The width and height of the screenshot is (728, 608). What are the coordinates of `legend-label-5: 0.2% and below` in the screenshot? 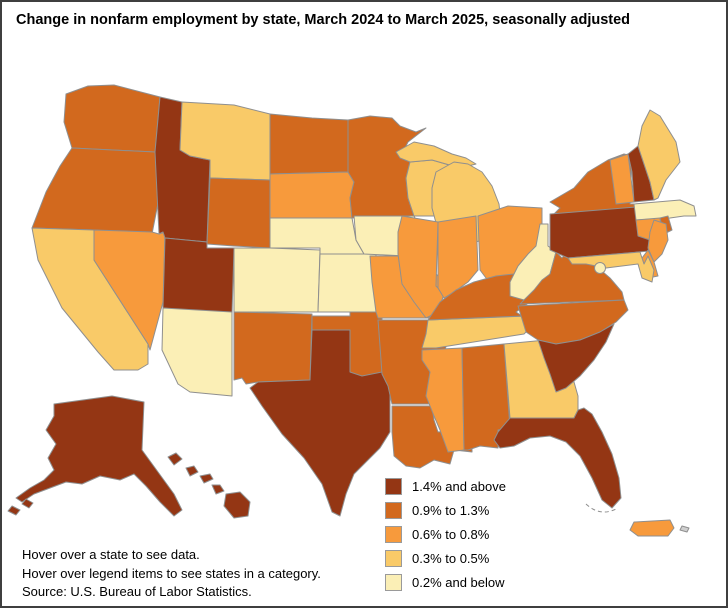 It's located at (458, 582).